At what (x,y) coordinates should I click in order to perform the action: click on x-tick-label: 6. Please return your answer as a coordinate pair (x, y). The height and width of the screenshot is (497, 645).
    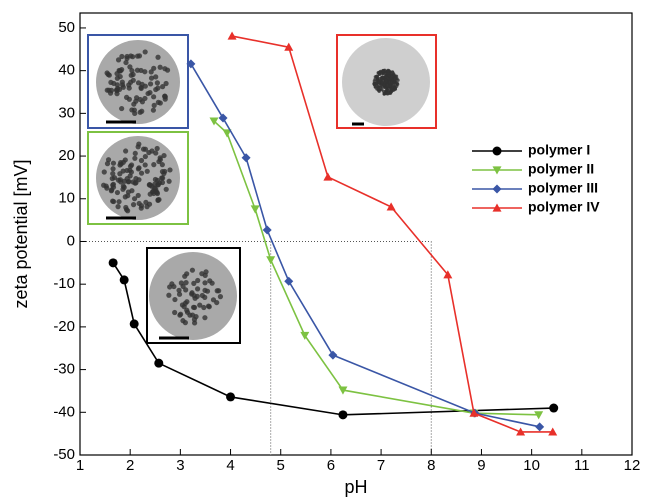
    Looking at the image, I should click on (331, 465).